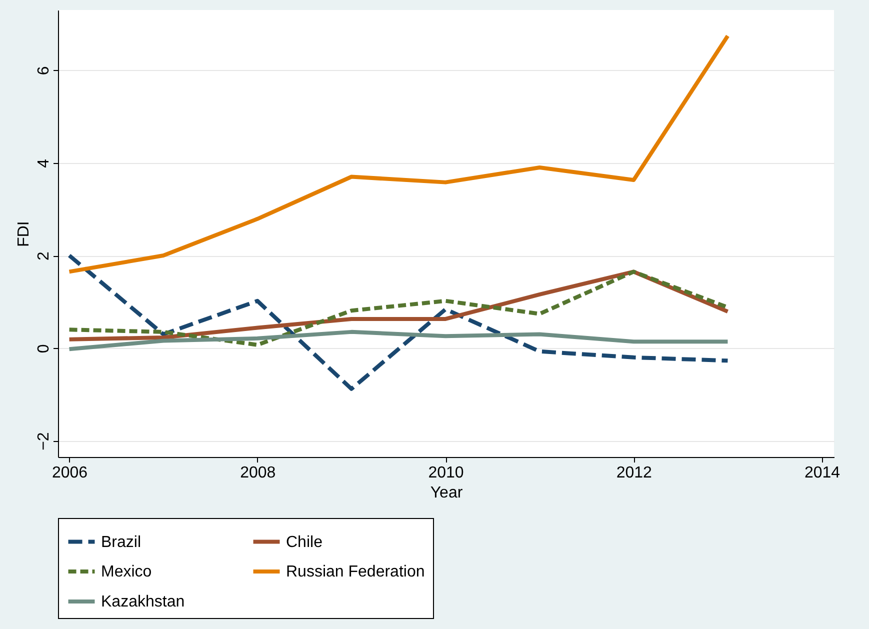 The image size is (869, 629). Describe the element at coordinates (446, 473) in the screenshot. I see `x-tick-label: 2010` at that location.